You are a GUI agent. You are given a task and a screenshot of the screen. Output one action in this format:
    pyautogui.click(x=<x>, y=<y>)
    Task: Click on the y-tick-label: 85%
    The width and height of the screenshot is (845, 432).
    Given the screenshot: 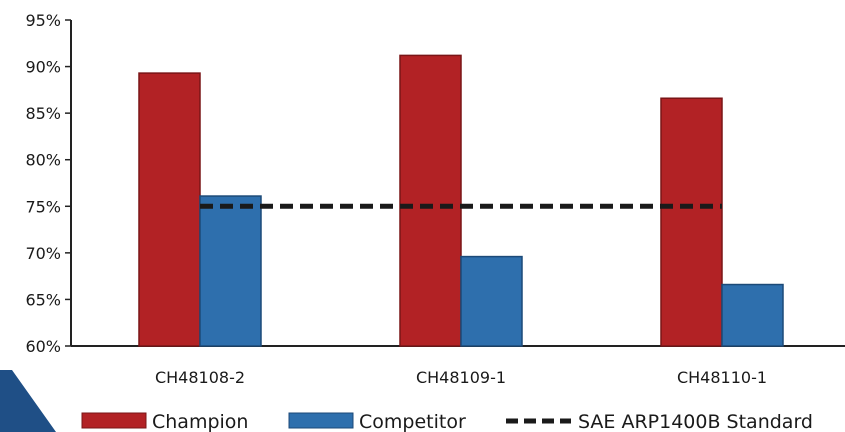 What is the action you would take?
    pyautogui.click(x=43, y=113)
    